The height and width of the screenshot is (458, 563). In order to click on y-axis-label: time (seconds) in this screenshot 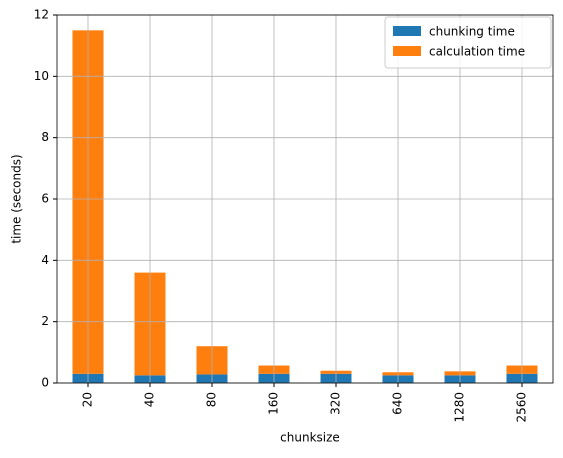, I will do `click(17, 198)`.